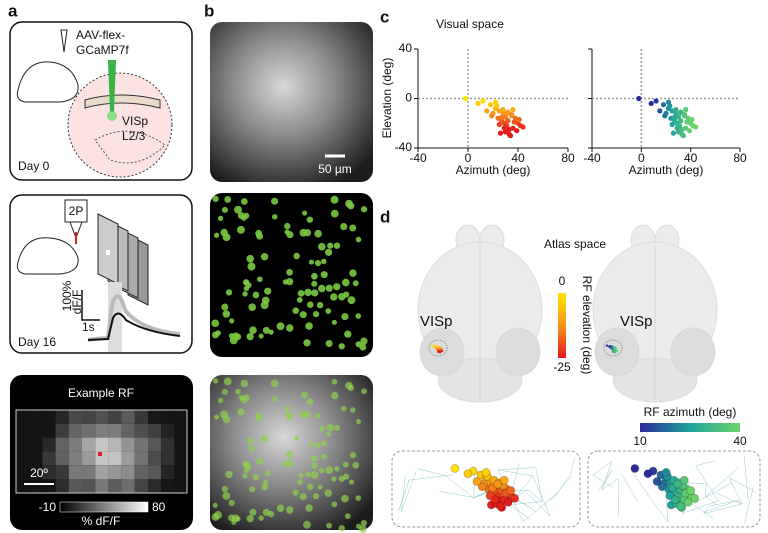 The height and width of the screenshot is (533, 768). Describe the element at coordinates (690, 412) in the screenshot. I see `colorbar-label: RF azimuth (deg)` at that location.